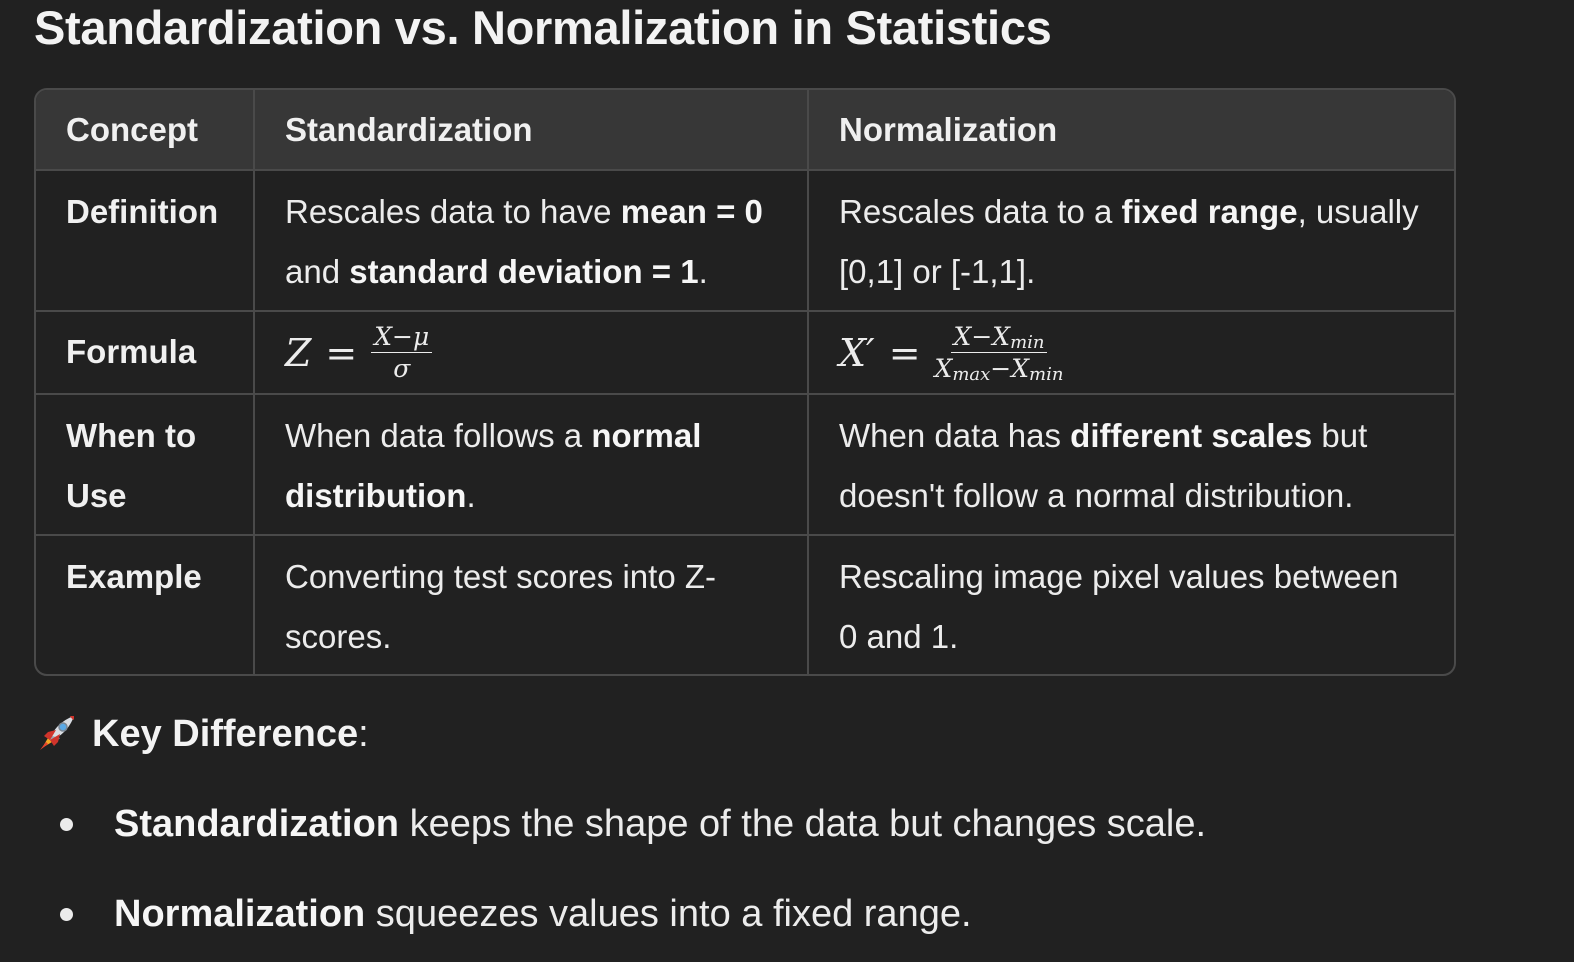 Image resolution: width=1574 pixels, height=962 pixels. What do you see at coordinates (531, 465) in the screenshot?
I see `cell-when-standardization: When data follows a normal distribution.` at bounding box center [531, 465].